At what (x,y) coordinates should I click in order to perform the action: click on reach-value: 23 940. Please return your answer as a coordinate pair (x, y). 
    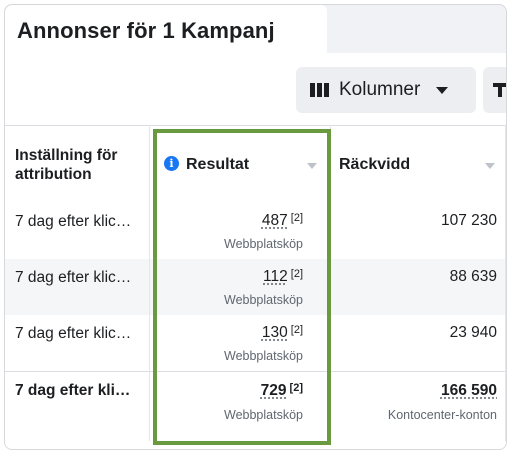
    Looking at the image, I should click on (473, 332).